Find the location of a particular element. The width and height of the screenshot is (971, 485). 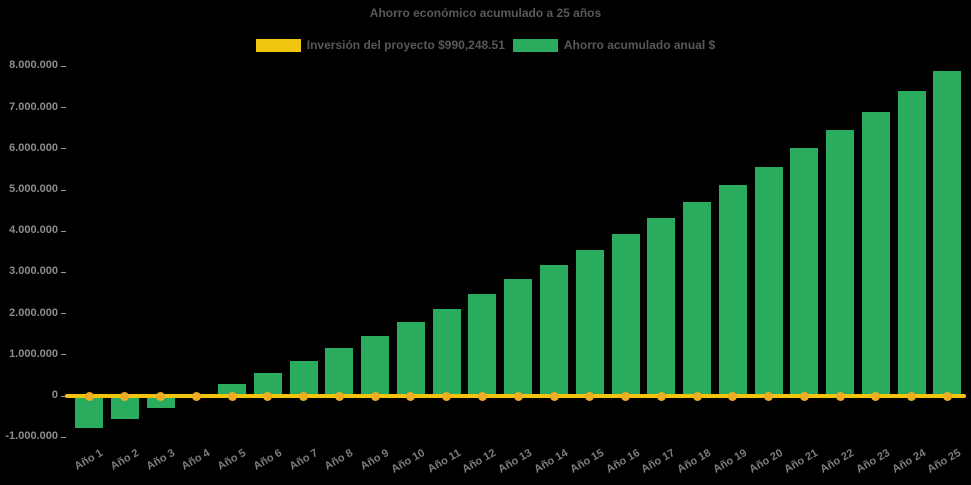

y-axis-label: 7.000.000 is located at coordinates (33, 106).